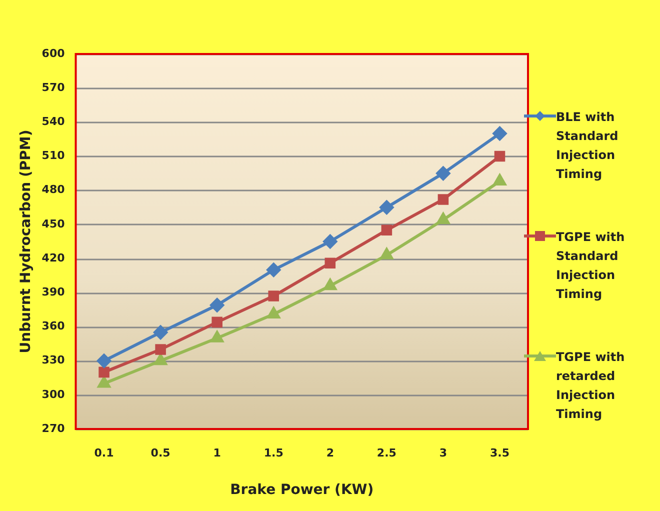  Describe the element at coordinates (160, 453) in the screenshot. I see `x-tick-label: 0.5` at that location.